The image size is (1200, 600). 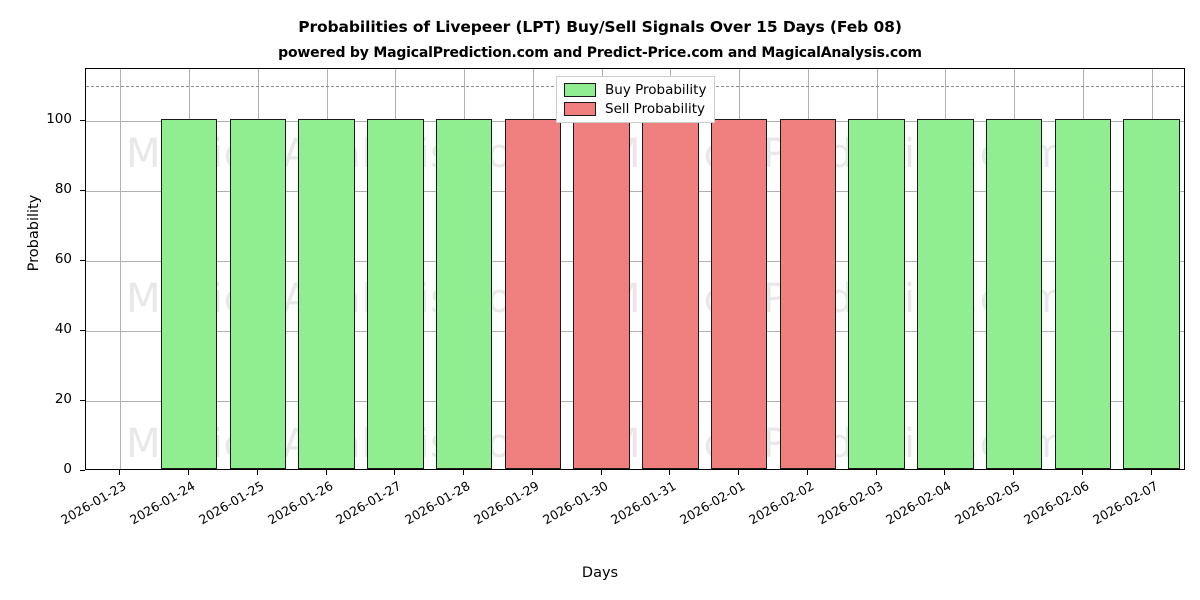 What do you see at coordinates (655, 109) in the screenshot?
I see `legend-item-label: Sell Probability` at bounding box center [655, 109].